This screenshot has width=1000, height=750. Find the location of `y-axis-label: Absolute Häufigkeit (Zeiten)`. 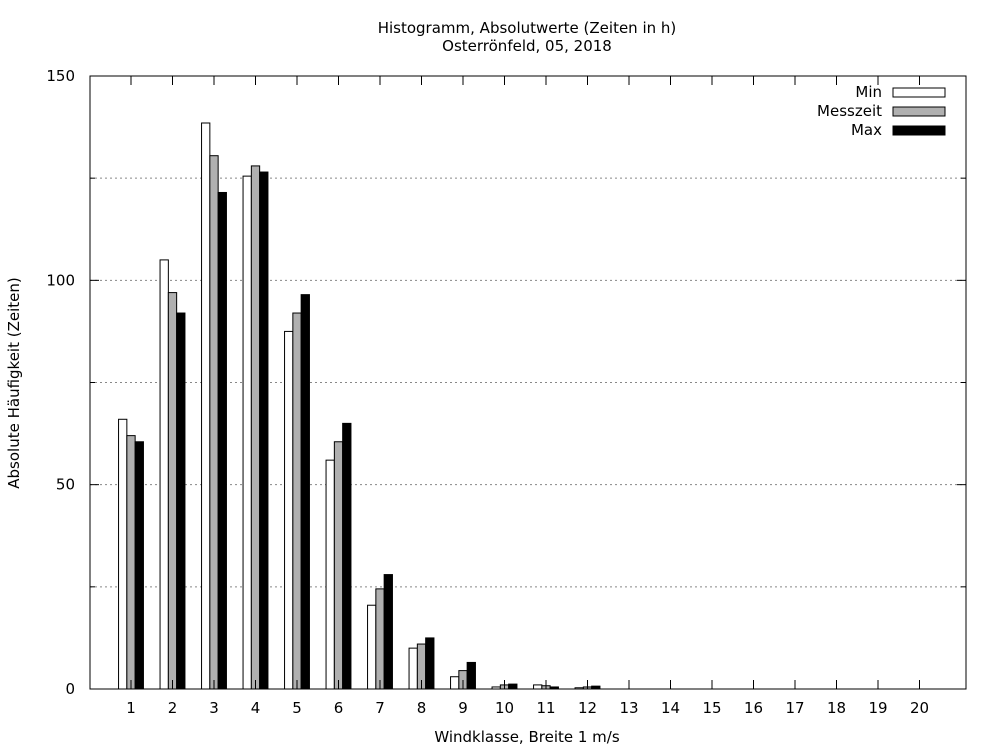

y-axis-label: Absolute Häufigkeit (Zeiten) is located at coordinates (14, 382).